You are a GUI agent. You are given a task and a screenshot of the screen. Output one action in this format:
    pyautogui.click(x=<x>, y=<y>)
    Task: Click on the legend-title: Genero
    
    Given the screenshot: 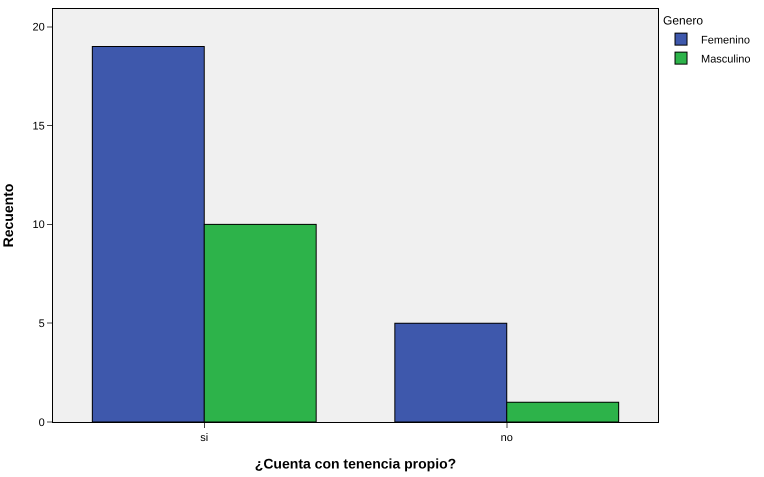 What is the action you would take?
    pyautogui.click(x=683, y=21)
    